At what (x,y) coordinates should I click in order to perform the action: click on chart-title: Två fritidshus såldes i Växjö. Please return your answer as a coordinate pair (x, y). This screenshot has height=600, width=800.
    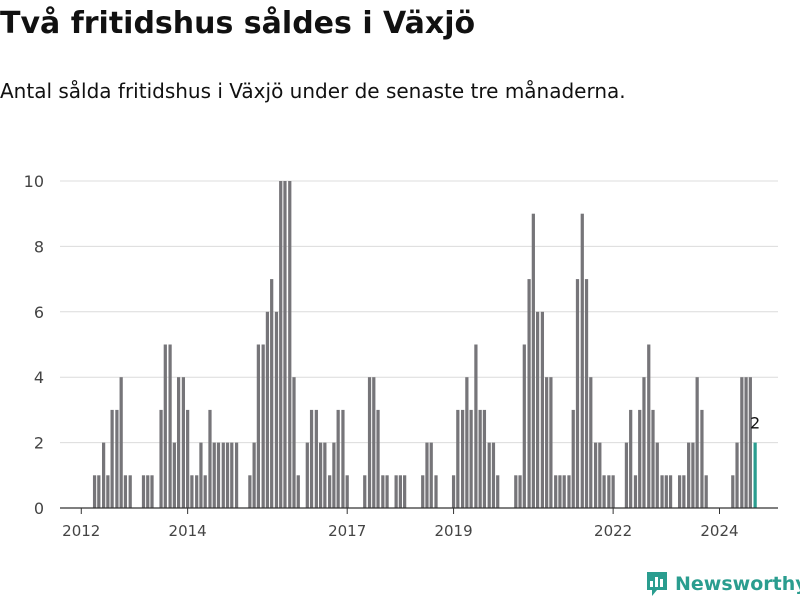
    Looking at the image, I should click on (238, 23).